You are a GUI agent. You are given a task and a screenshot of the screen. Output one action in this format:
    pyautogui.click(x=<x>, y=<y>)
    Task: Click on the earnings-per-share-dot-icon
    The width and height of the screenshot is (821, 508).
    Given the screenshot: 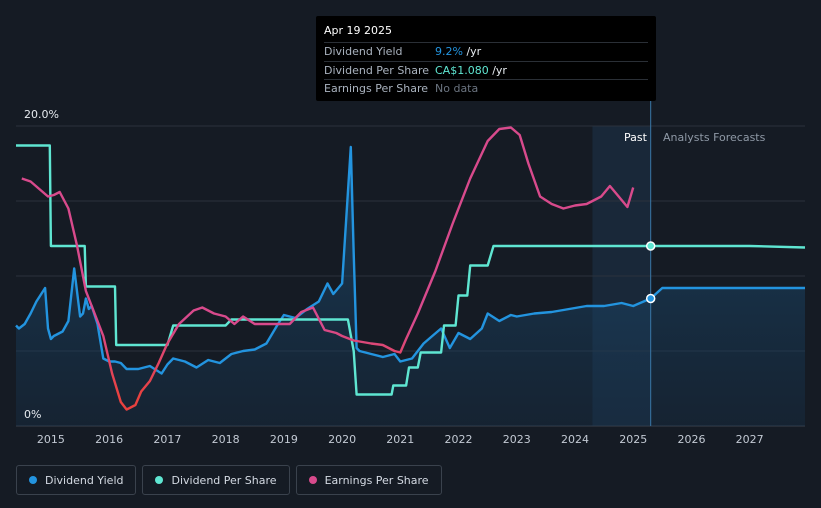 What is the action you would take?
    pyautogui.click(x=312, y=480)
    